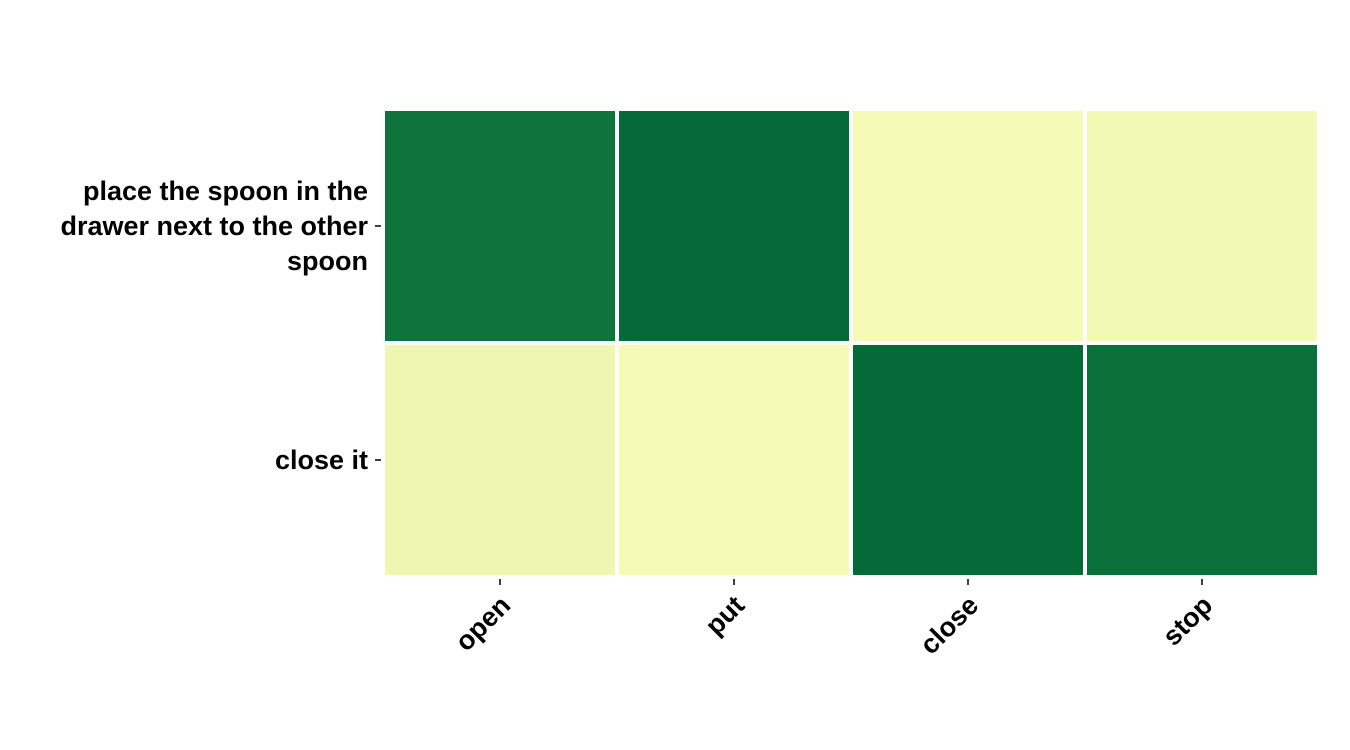  Describe the element at coordinates (1188, 621) in the screenshot. I see `x-tick-label-3: stop` at that location.